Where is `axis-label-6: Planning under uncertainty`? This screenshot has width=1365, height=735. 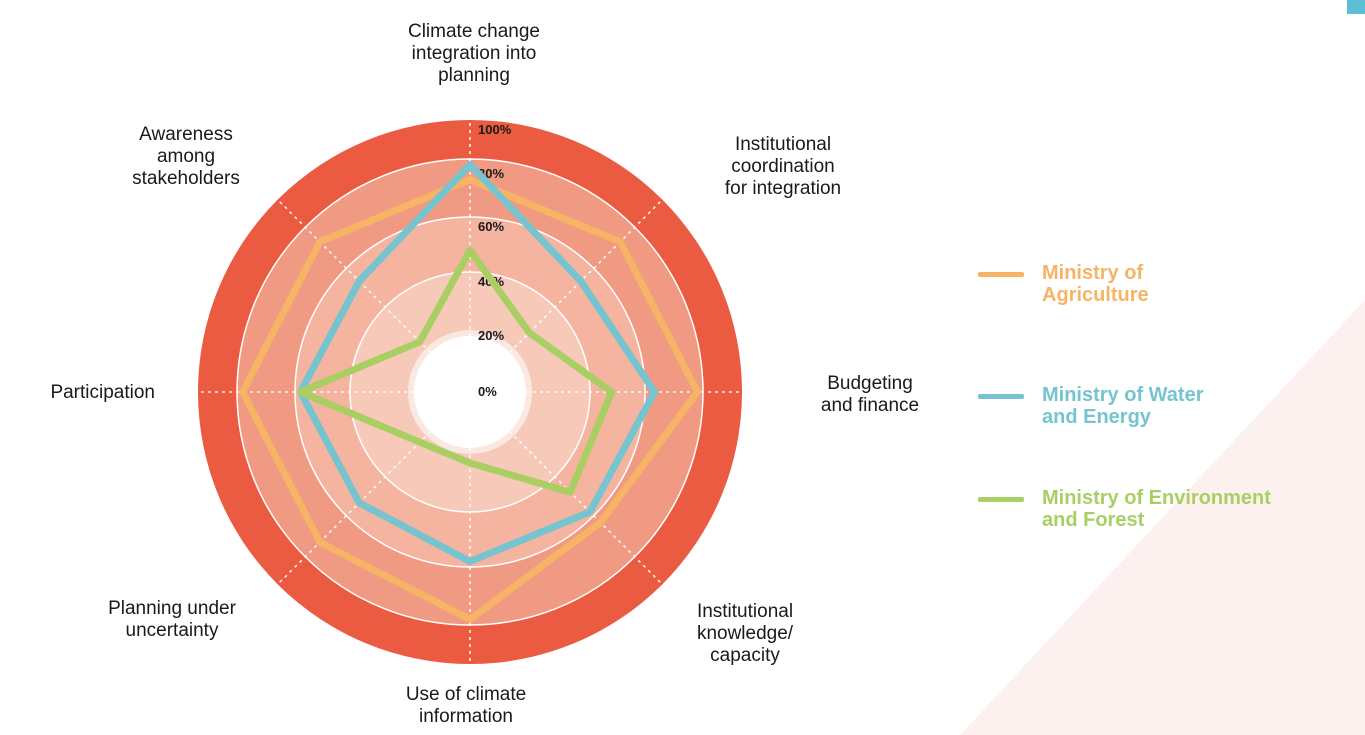
axis-label-6: Planning under uncertainty is located at coordinates (172, 619).